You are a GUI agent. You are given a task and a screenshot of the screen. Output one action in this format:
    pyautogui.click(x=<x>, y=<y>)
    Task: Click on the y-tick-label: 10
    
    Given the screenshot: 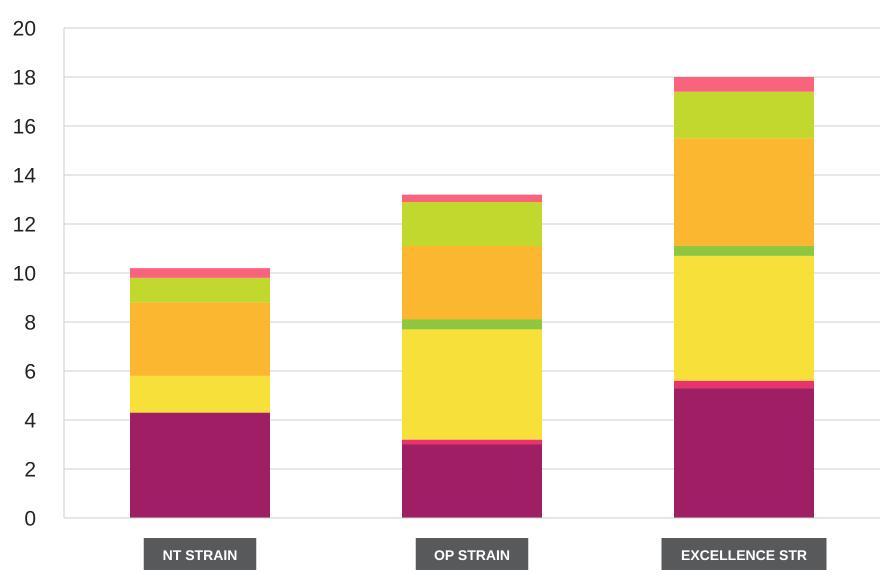 What is the action you would take?
    pyautogui.click(x=24, y=274)
    